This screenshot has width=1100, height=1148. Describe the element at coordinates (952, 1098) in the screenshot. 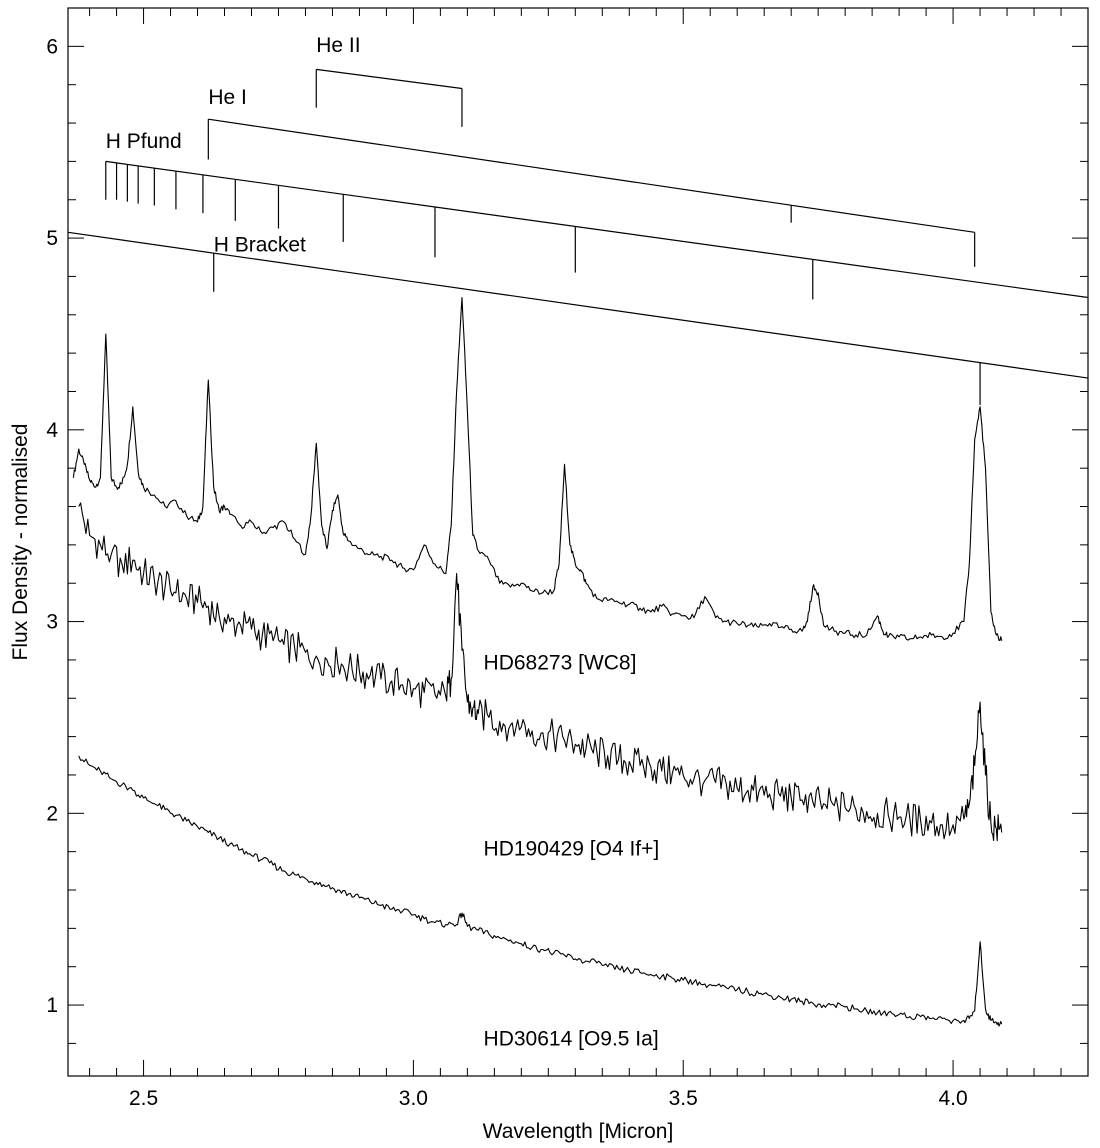

I see `x-tick-label: 4.0` at that location.